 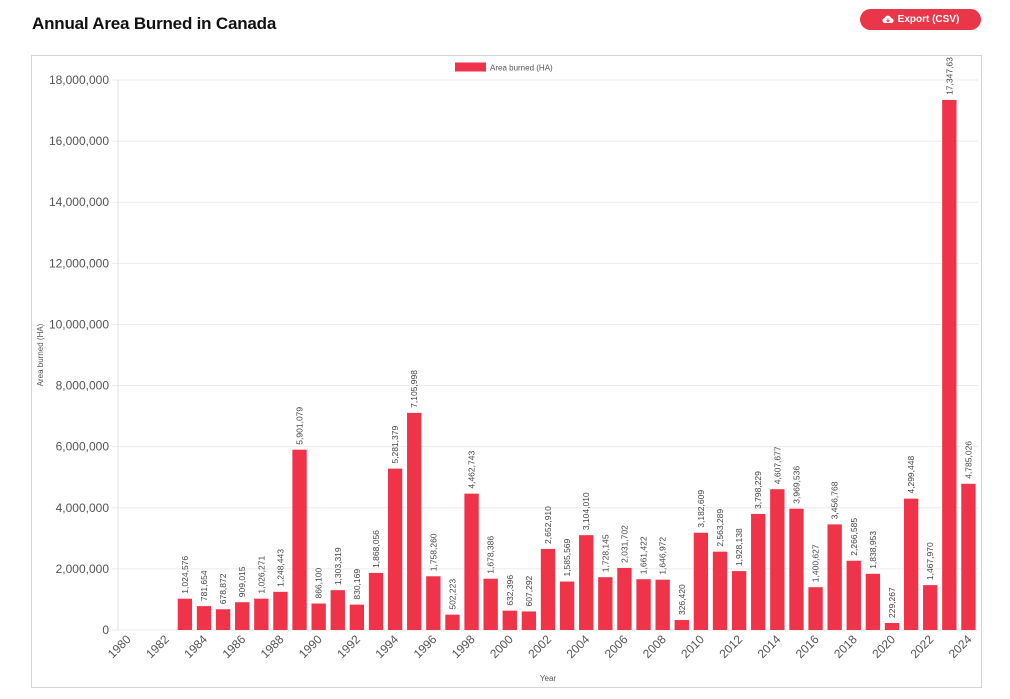 I want to click on bar-value-label: 830,169, so click(x=357, y=584).